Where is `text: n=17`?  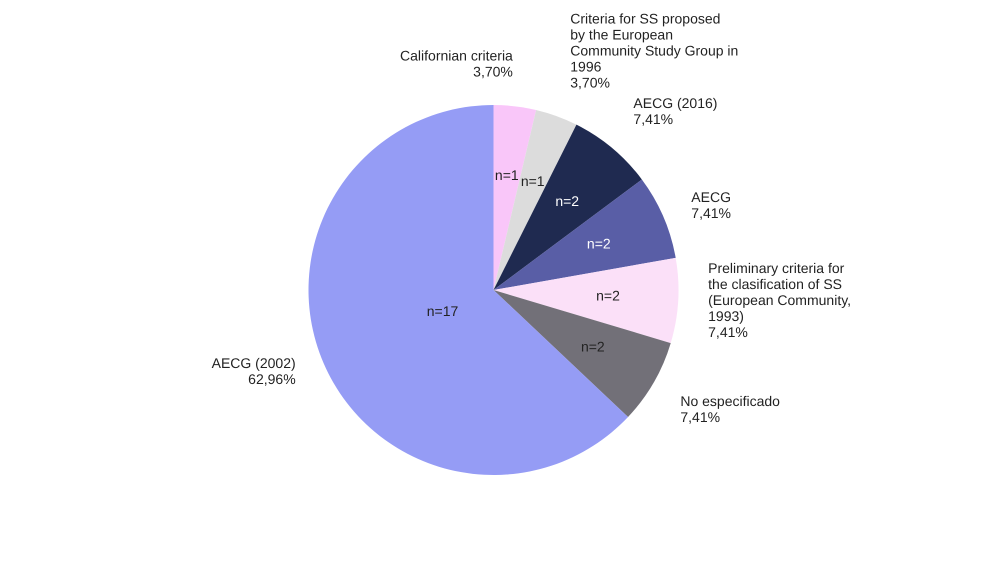
text: n=17 is located at coordinates (442, 310).